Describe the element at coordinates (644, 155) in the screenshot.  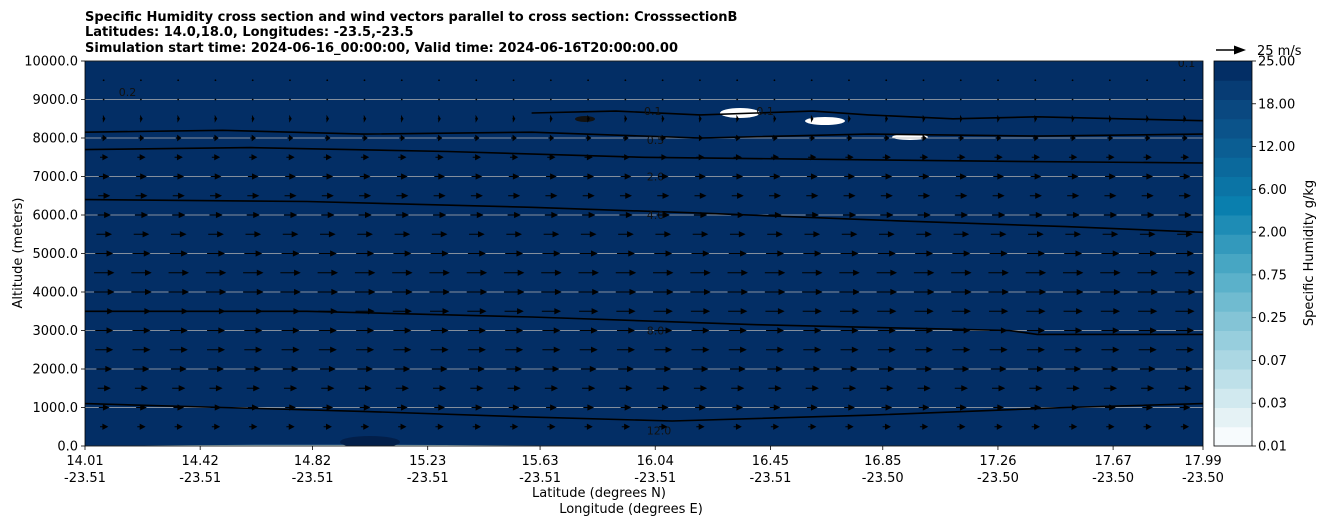
I see `contour-line` at that location.